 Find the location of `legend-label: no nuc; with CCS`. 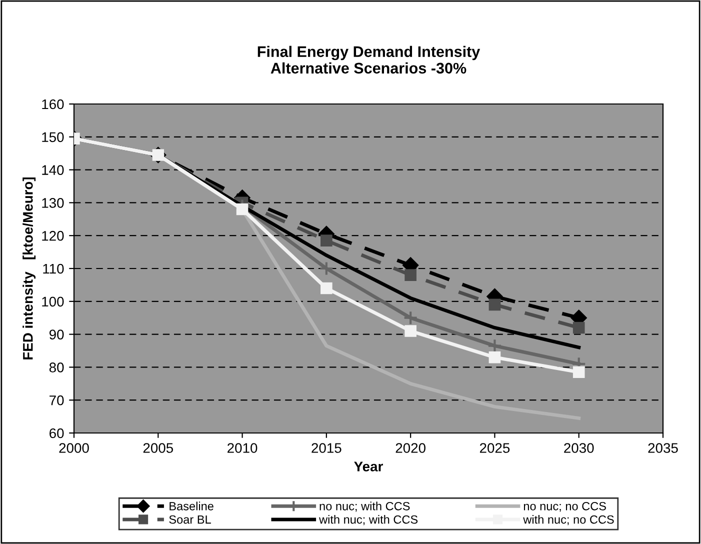

legend-label: no nuc; with CCS is located at coordinates (365, 507).